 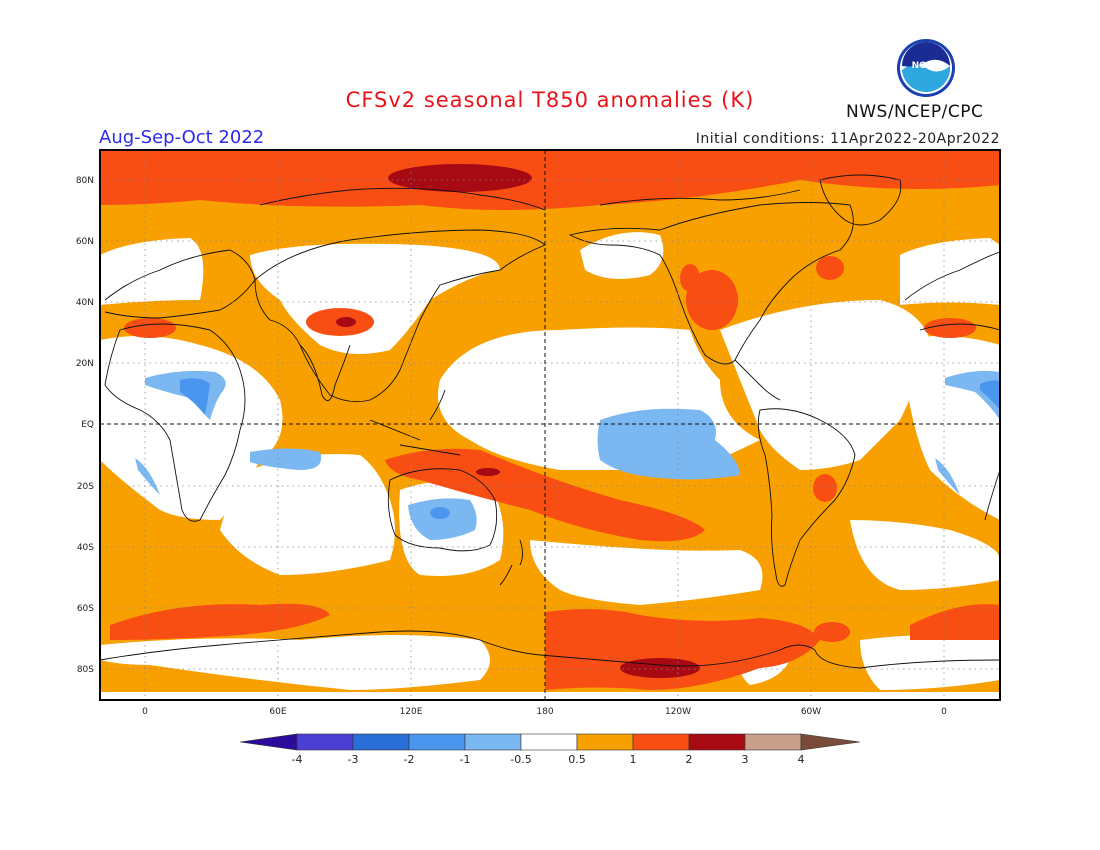 What do you see at coordinates (85, 364) in the screenshot?
I see `lat-label: 20N` at bounding box center [85, 364].